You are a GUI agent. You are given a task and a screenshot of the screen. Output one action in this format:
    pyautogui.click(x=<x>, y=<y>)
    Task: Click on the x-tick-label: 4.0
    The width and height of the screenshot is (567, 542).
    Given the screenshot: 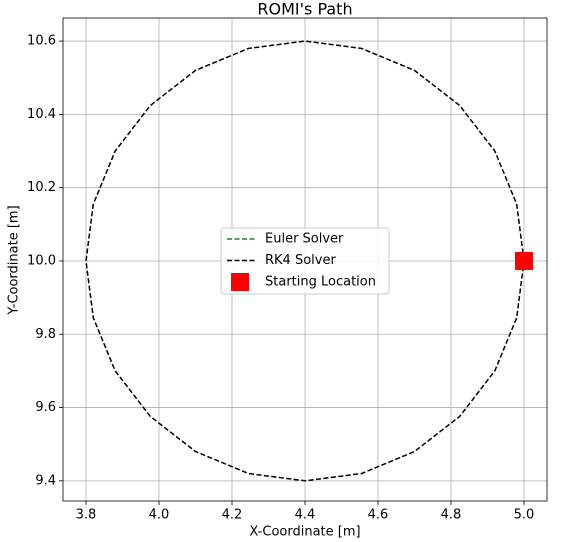 What is the action you would take?
    pyautogui.click(x=159, y=515)
    